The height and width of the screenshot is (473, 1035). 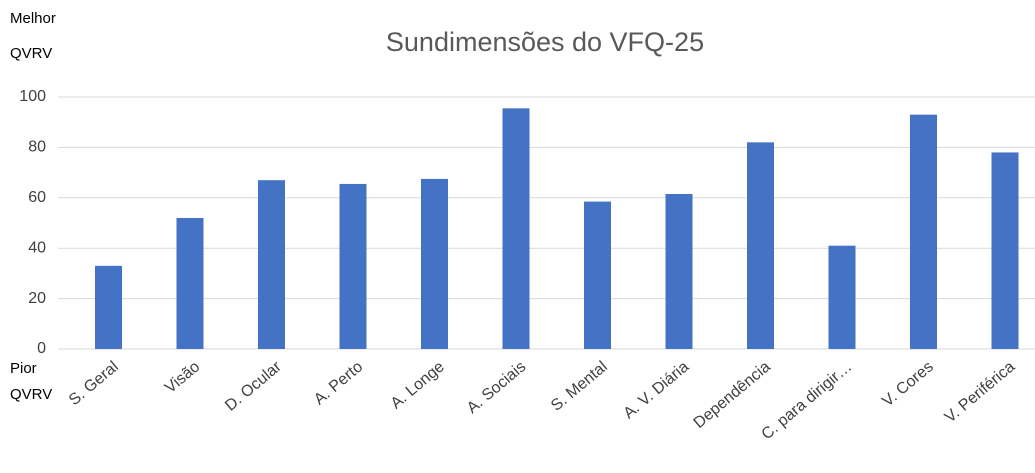 What do you see at coordinates (23, 368) in the screenshot?
I see `annotation: Pior` at bounding box center [23, 368].